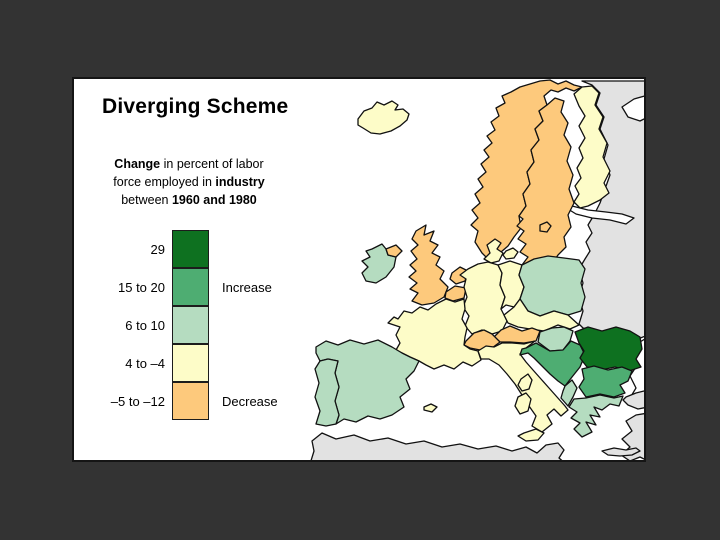 This screenshot has height=540, width=720. Describe the element at coordinates (383, 117) in the screenshot. I see `country-iceland` at that location.